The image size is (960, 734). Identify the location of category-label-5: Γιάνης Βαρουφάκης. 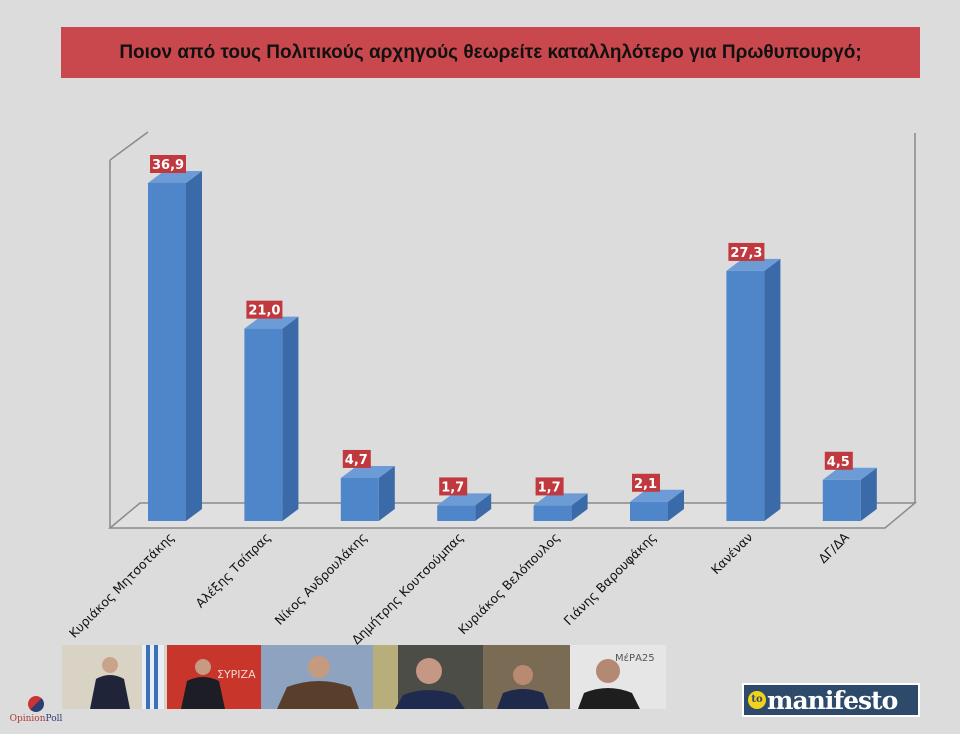
(610, 579).